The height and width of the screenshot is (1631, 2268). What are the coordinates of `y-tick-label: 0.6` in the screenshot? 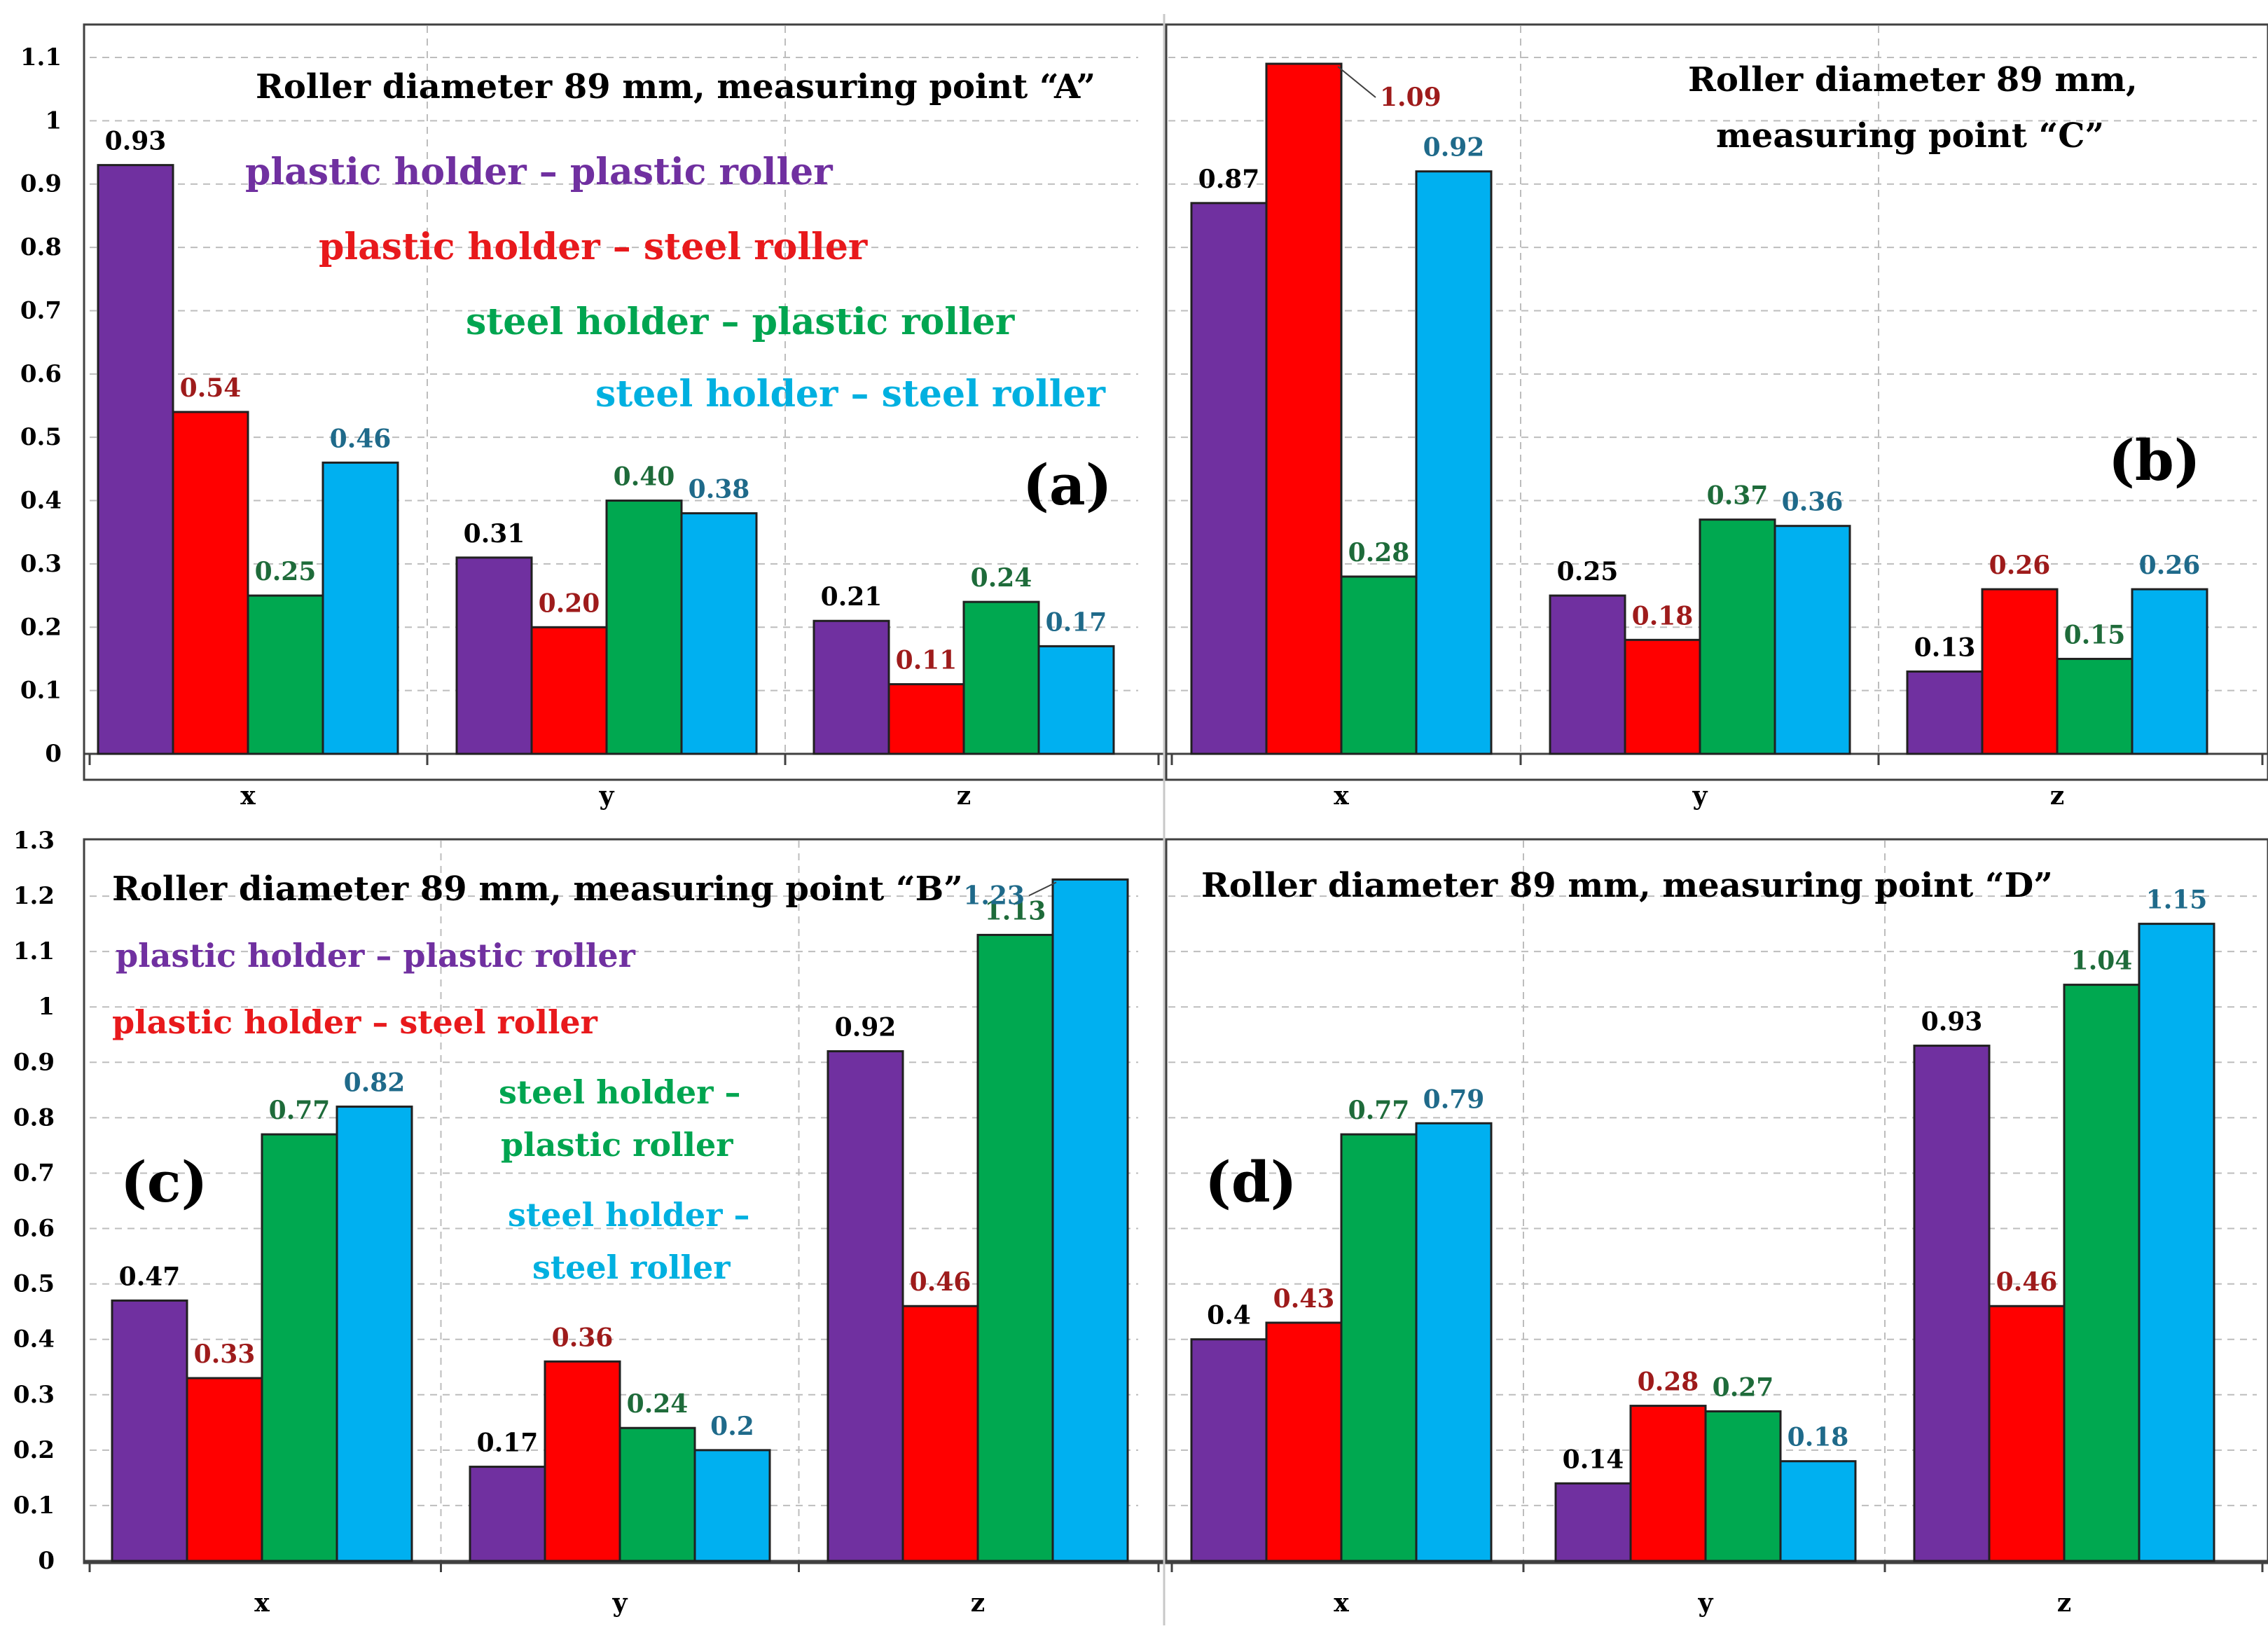 It's located at (41, 374).